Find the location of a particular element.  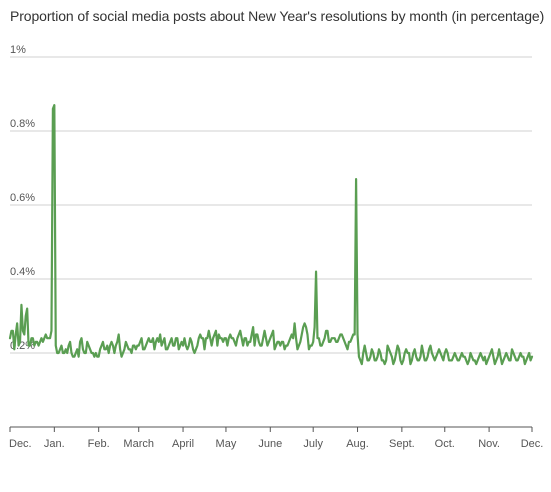

x-tick-label: June is located at coordinates (270, 444).